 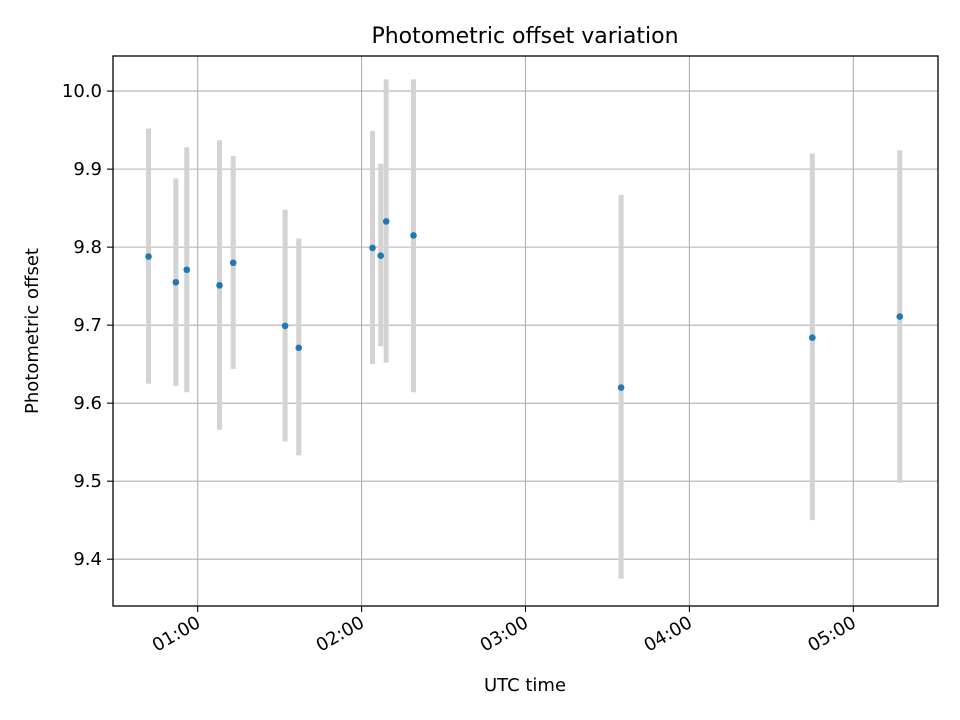 What do you see at coordinates (524, 36) in the screenshot?
I see `chart-title: Photometric offset variation` at bounding box center [524, 36].